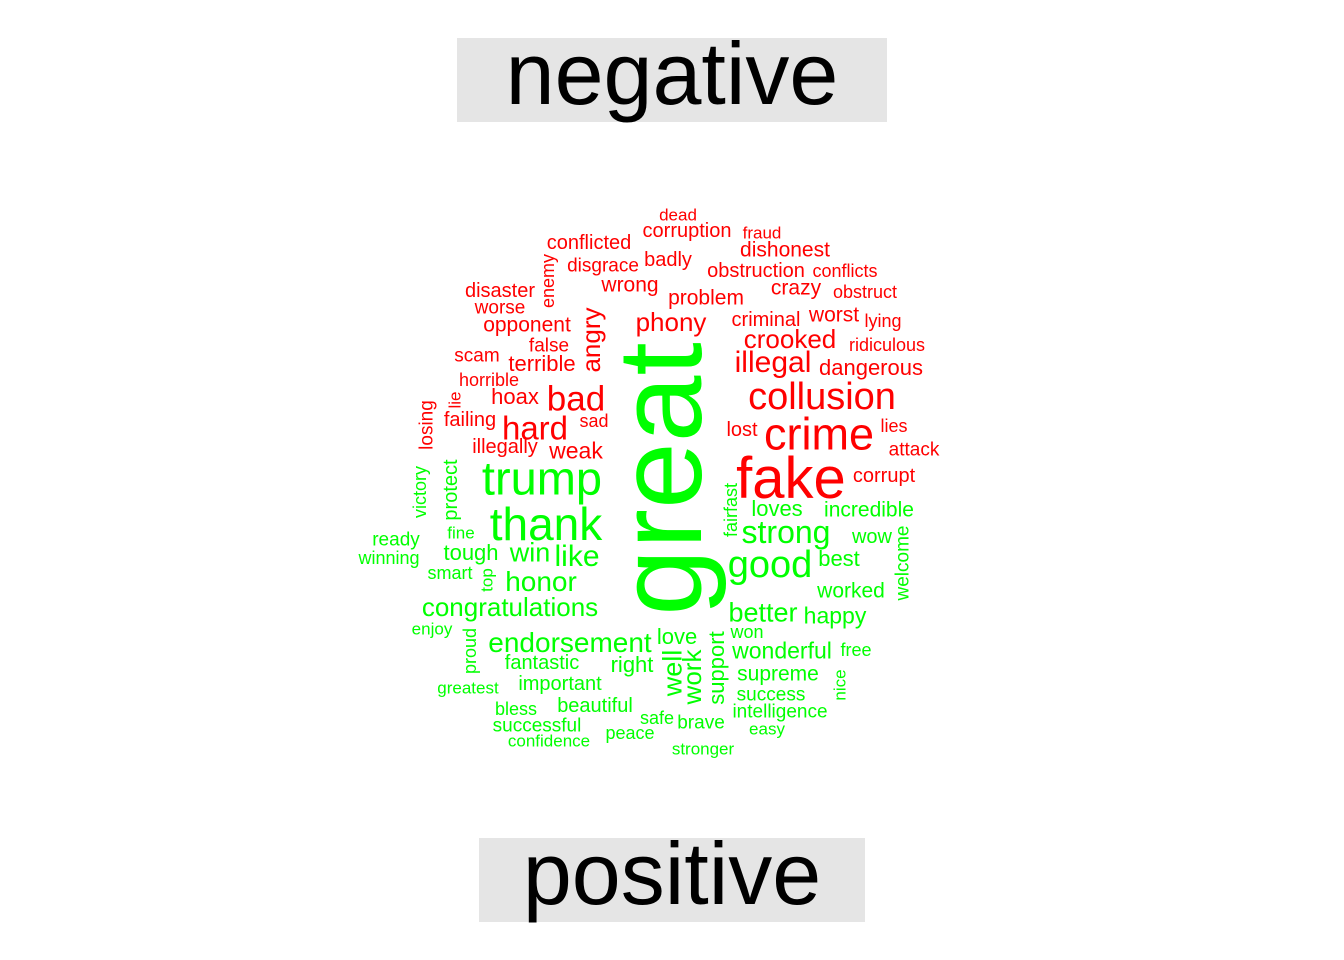 The image size is (1344, 960). What do you see at coordinates (451, 490) in the screenshot?
I see `word-protect: protect` at bounding box center [451, 490].